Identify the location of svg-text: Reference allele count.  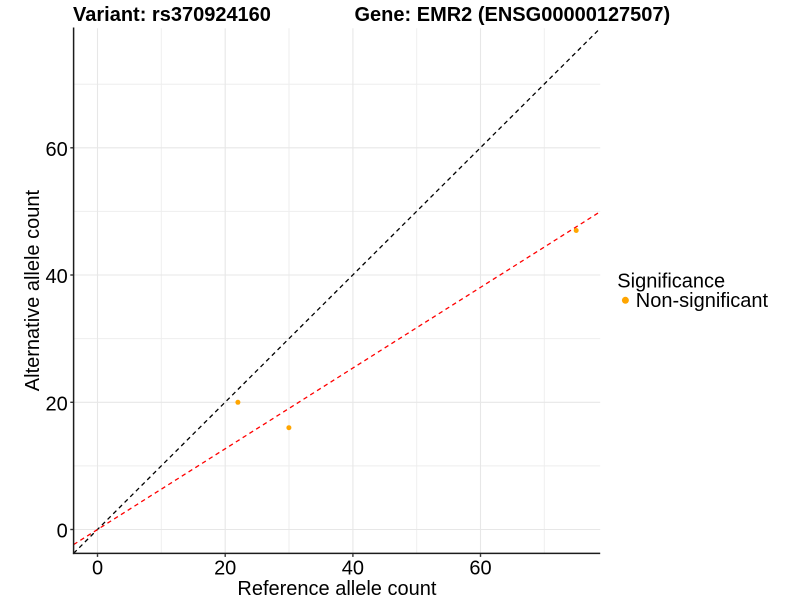
(336, 589).